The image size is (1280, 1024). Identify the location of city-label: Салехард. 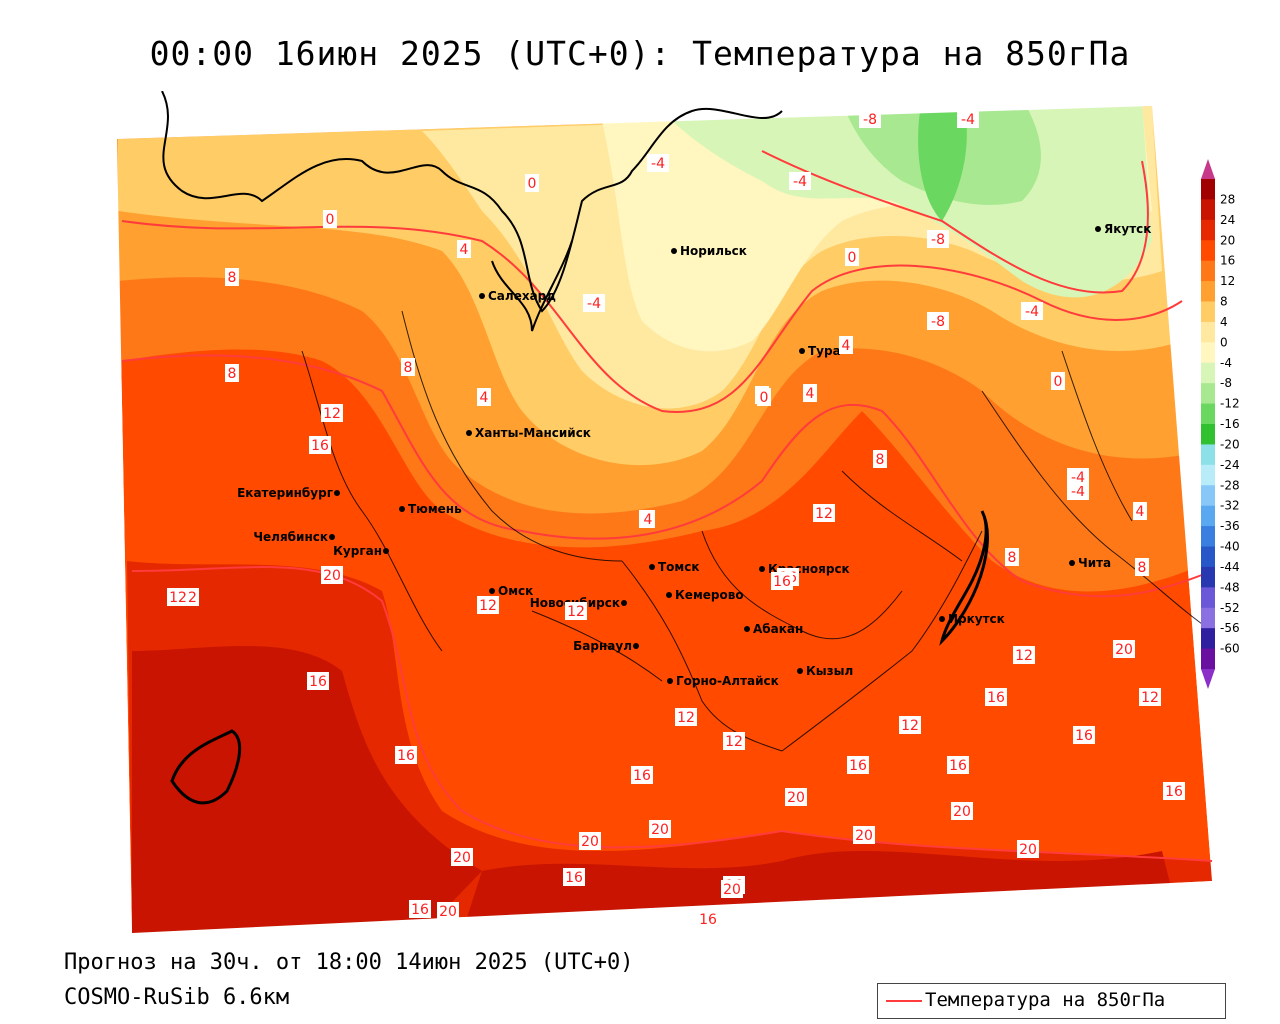
(522, 296).